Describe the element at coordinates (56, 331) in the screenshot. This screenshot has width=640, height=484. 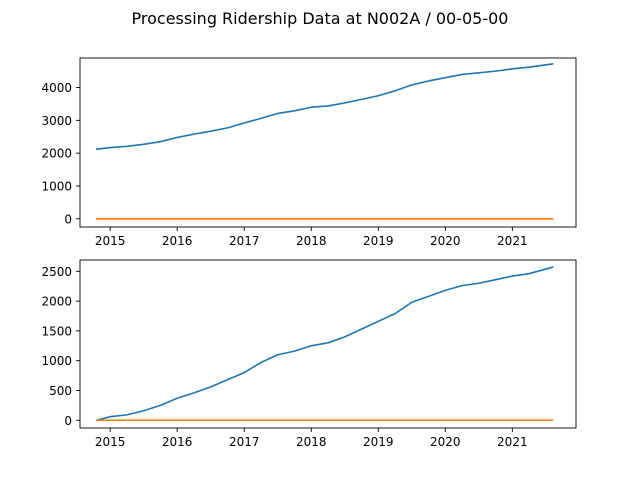
I see `y-tick-label: 1500` at that location.